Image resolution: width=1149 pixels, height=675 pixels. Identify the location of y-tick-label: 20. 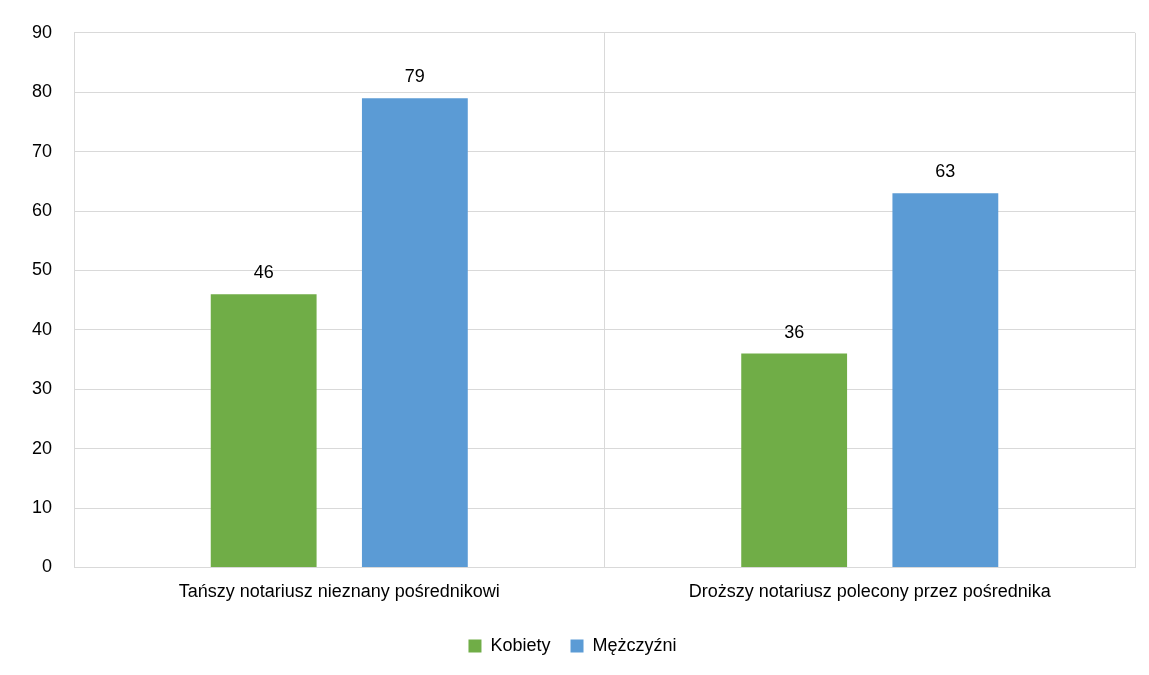
(42, 447).